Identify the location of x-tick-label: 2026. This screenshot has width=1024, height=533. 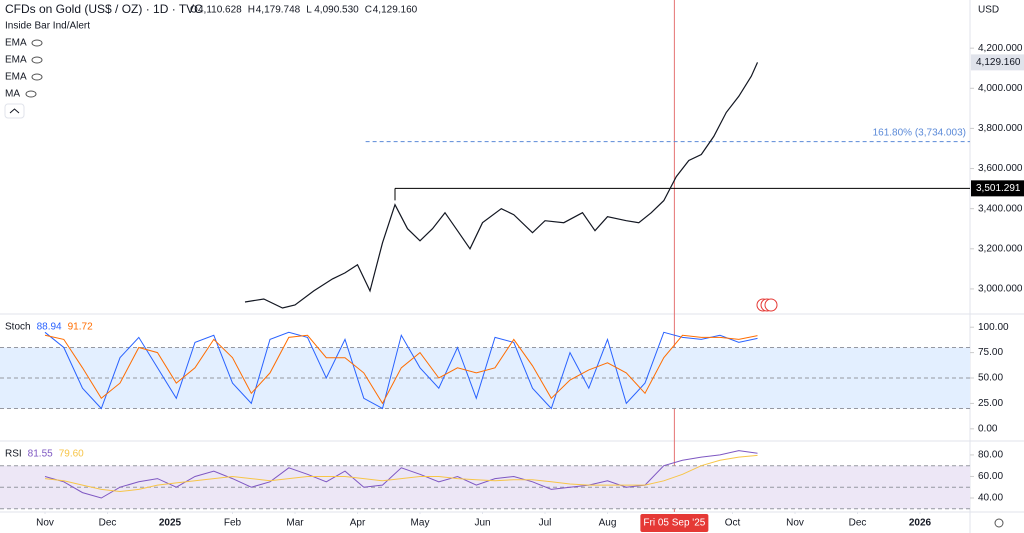
(920, 523).